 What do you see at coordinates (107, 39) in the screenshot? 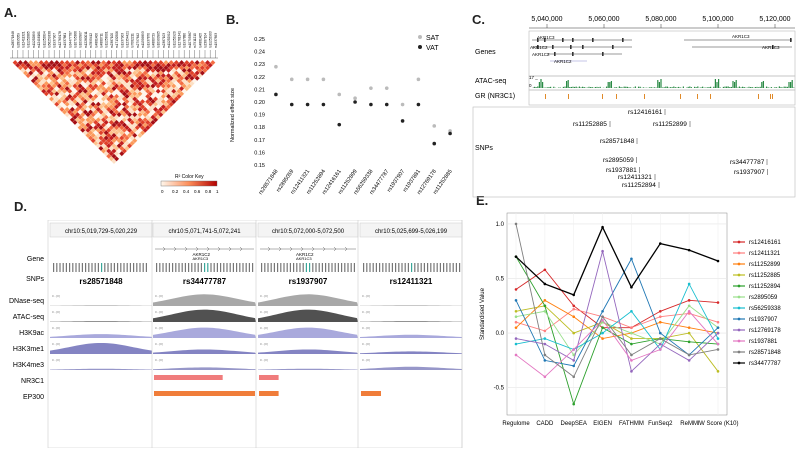
I see `snp-axis-label: rs11253001` at bounding box center [107, 39].